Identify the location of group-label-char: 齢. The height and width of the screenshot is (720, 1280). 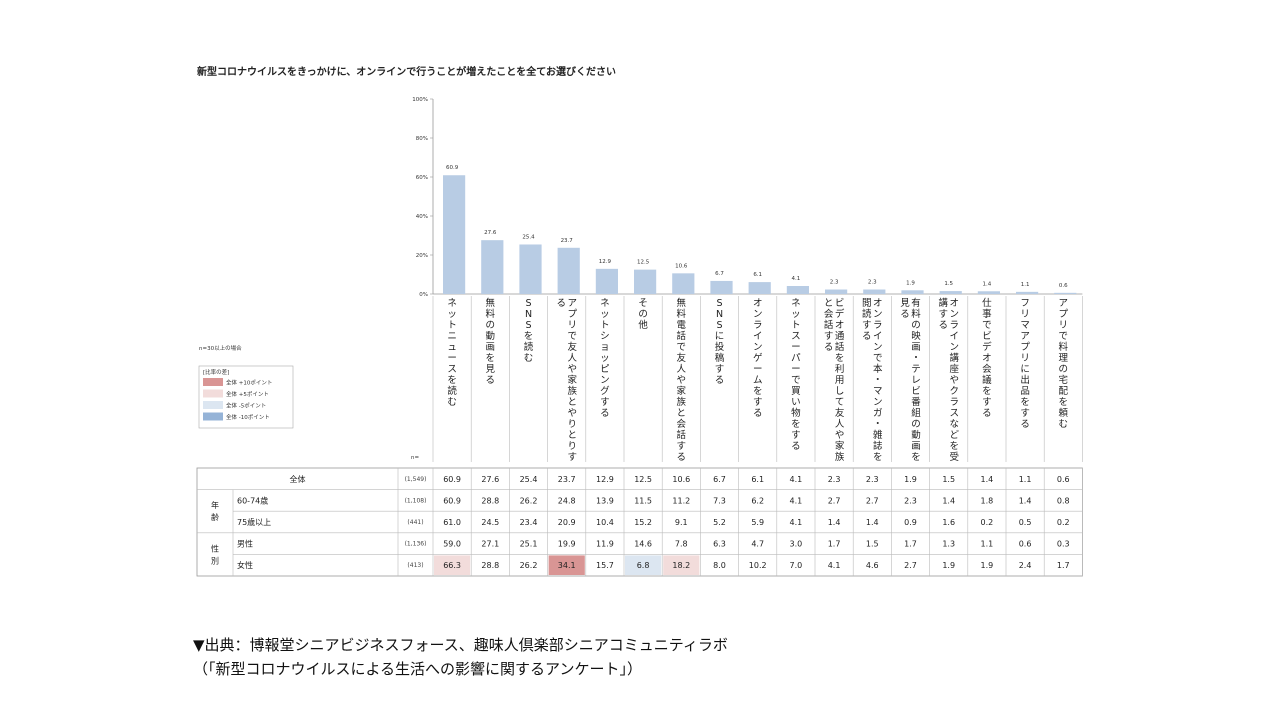
(215, 517).